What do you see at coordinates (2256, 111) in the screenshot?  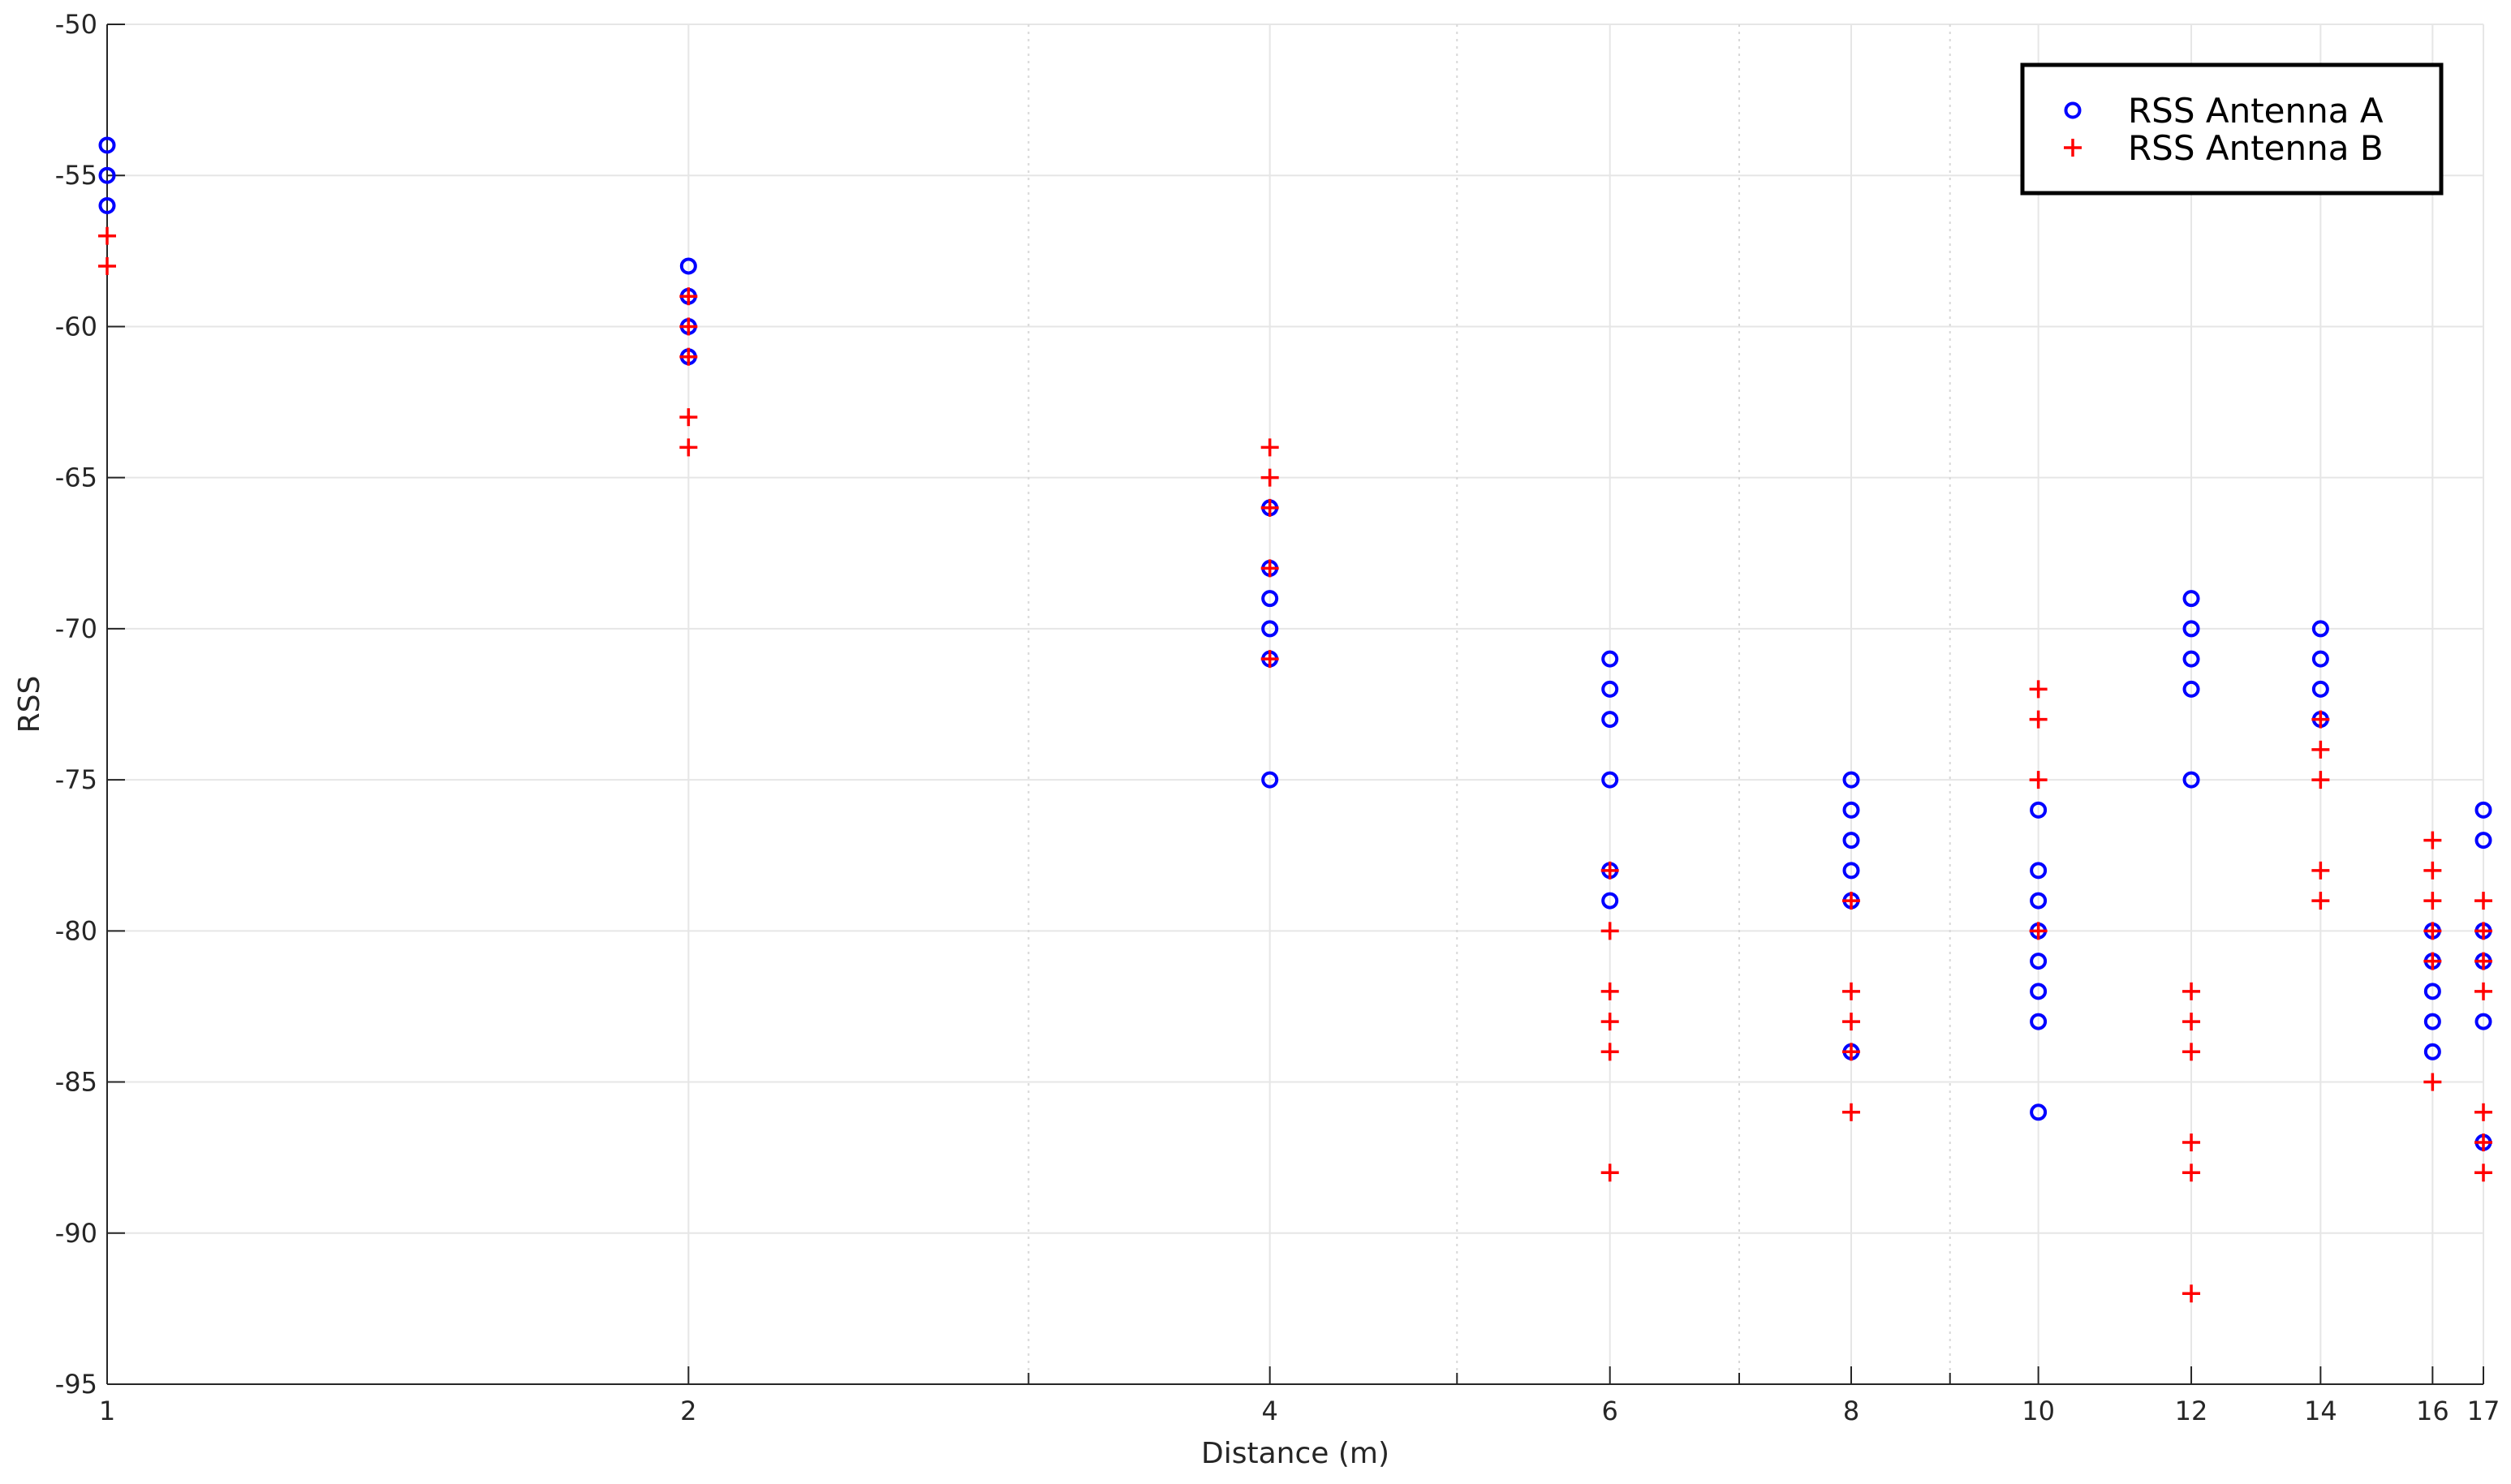 I see `legend-label: RSS Antenna A` at bounding box center [2256, 111].